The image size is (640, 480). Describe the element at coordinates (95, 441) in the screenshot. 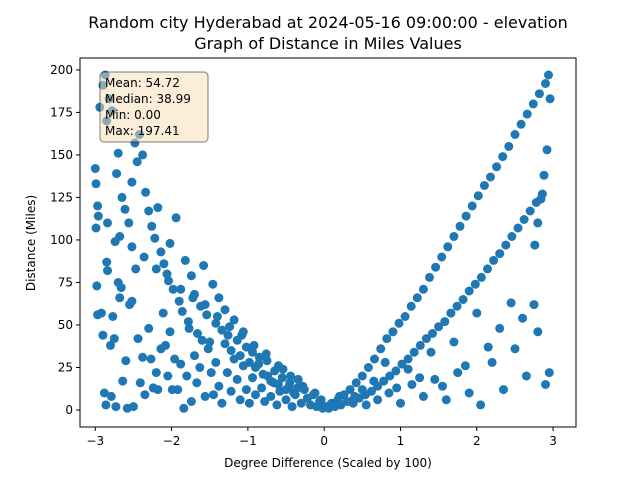

I see `x-tick-label: −3` at that location.